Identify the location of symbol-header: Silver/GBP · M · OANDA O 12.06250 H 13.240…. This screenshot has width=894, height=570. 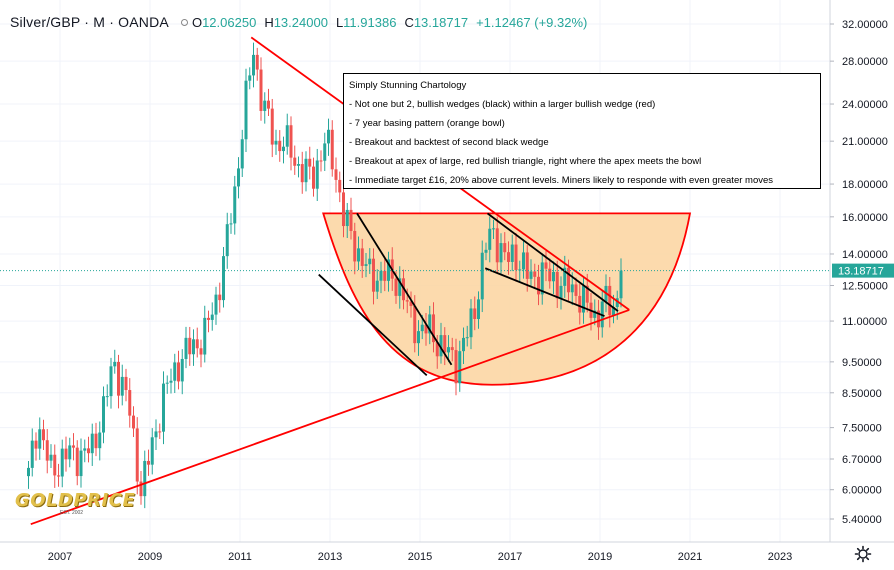
(298, 22).